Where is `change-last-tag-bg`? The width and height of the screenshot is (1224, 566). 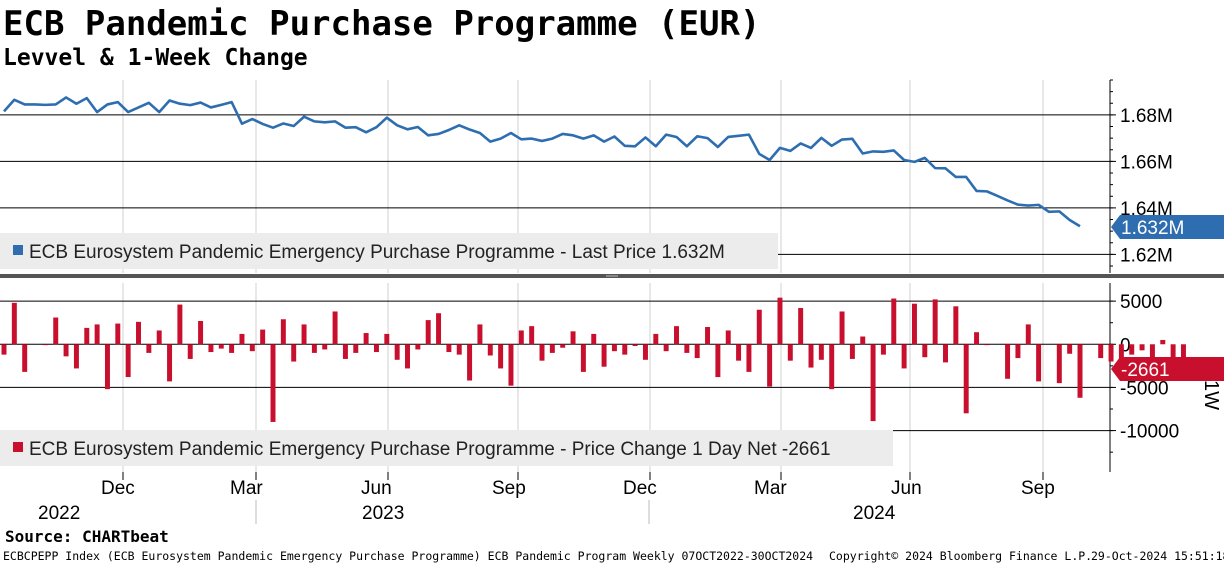
change-last-tag-bg is located at coordinates (1167, 369).